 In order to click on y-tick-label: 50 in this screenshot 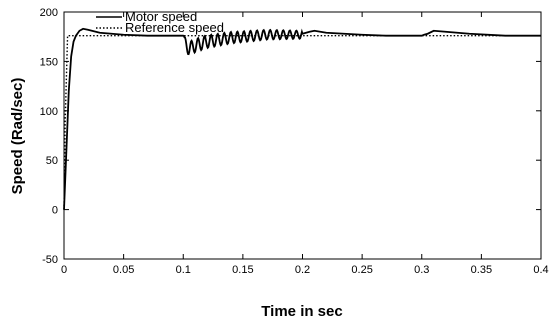, I will do `click(52, 161)`.